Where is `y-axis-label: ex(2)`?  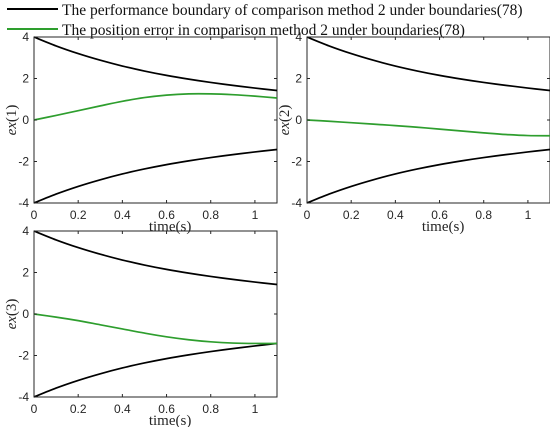 y-axis-label: ex(2) is located at coordinates (285, 120).